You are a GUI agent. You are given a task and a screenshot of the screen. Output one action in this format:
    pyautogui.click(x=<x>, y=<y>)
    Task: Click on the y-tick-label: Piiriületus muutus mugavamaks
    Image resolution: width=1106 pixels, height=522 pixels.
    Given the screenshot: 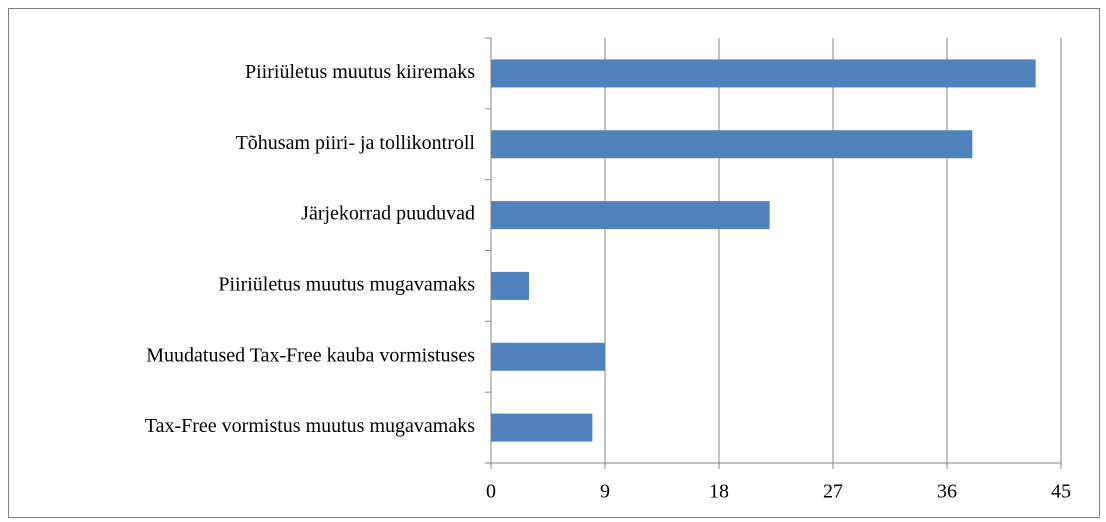 What is the action you would take?
    pyautogui.click(x=346, y=285)
    